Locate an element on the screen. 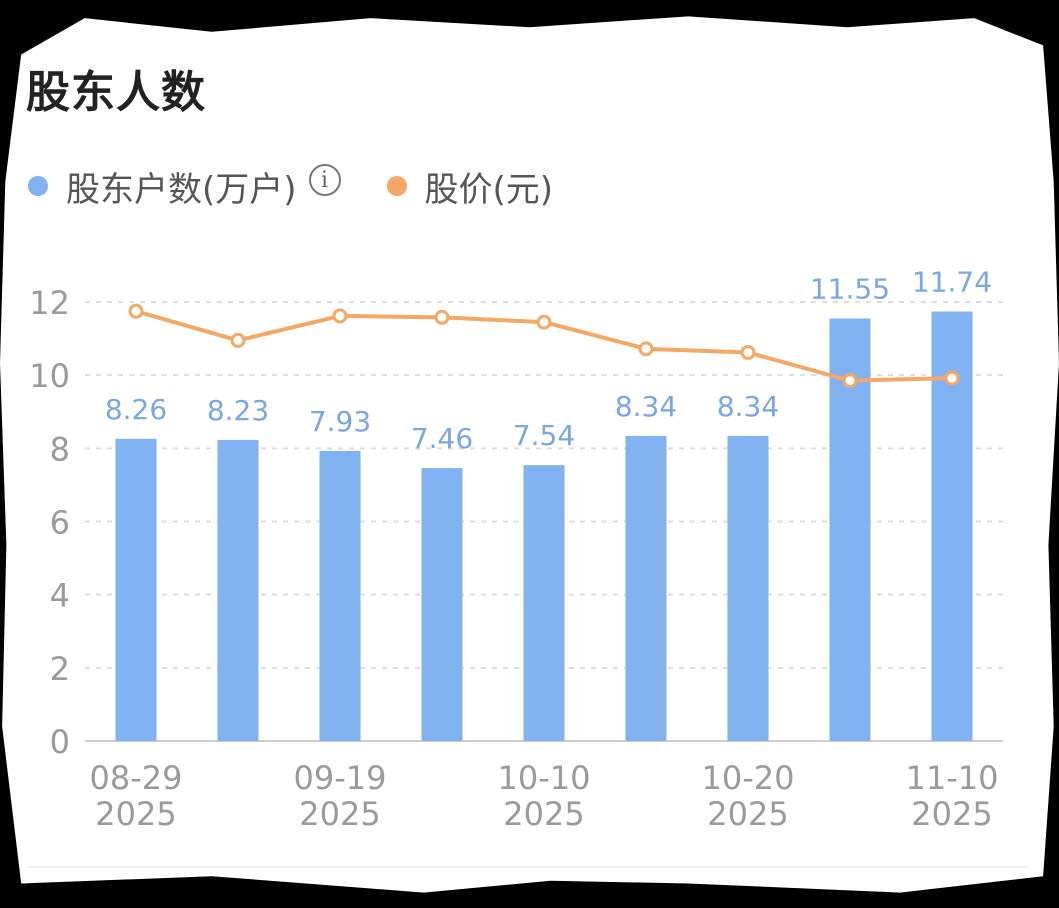 Image resolution: width=1059 pixels, height=908 pixels. bar-data-label: 11.74 is located at coordinates (952, 282).